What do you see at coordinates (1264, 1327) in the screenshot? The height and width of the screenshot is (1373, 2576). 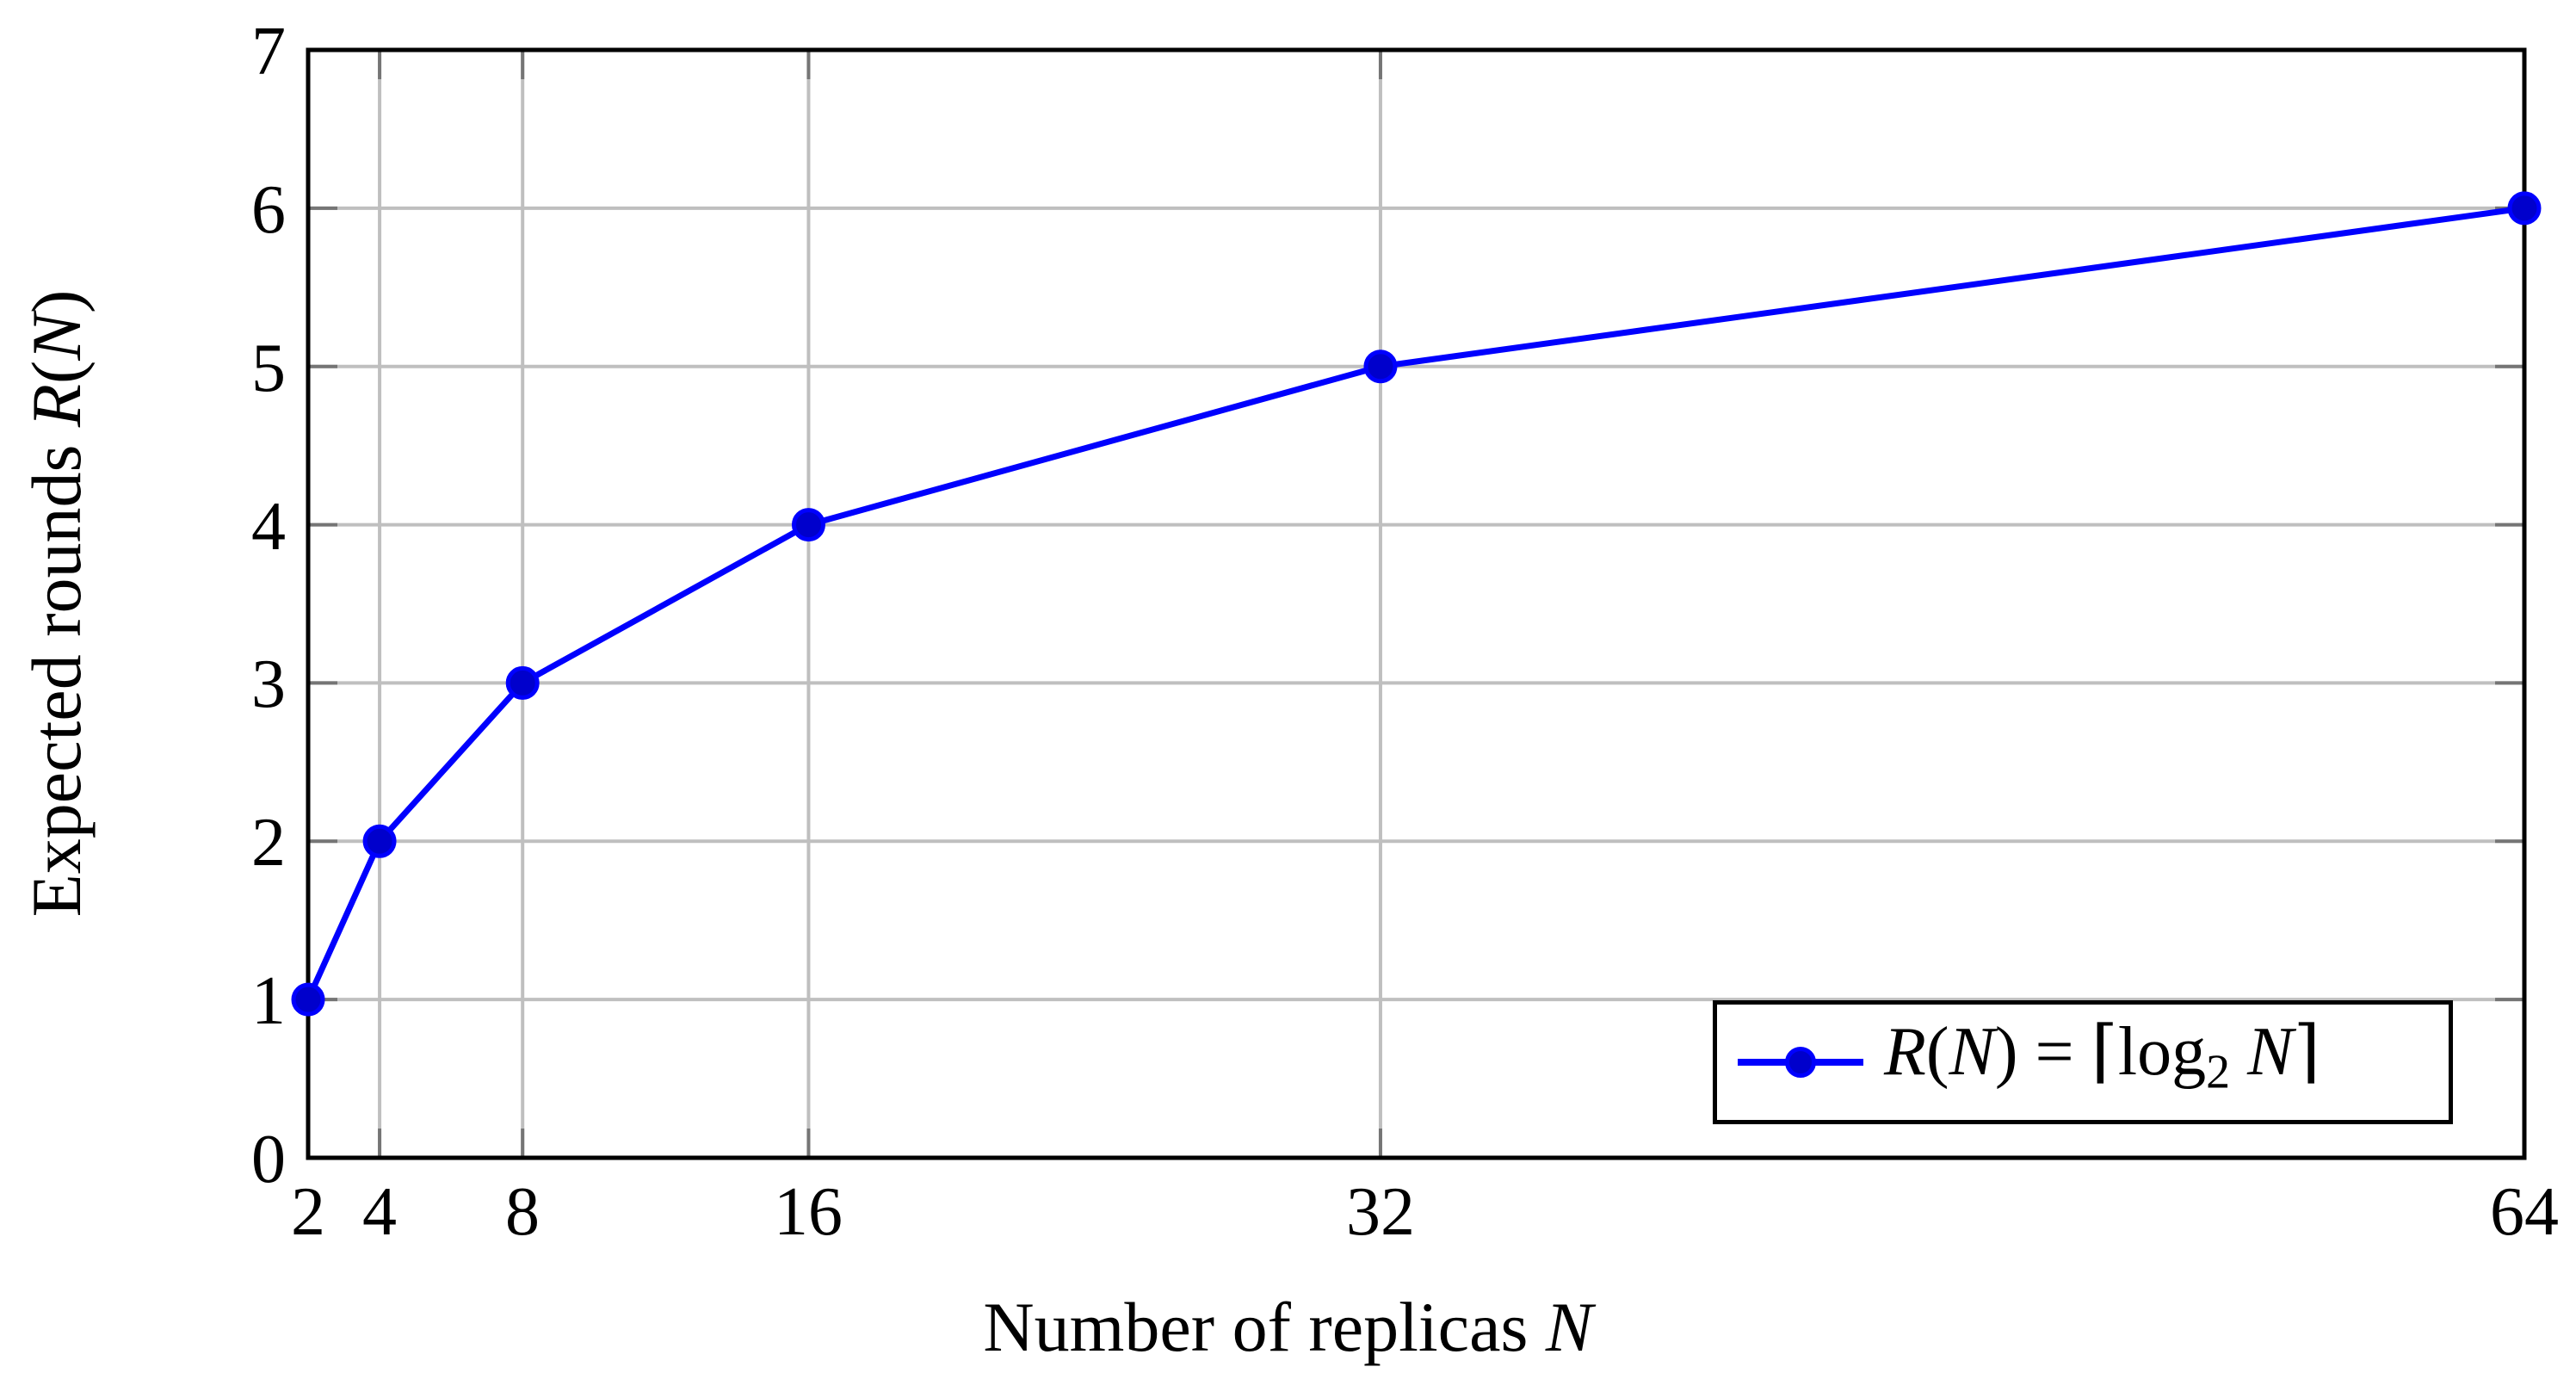 I see `label-part: Number of replicas` at bounding box center [1264, 1327].